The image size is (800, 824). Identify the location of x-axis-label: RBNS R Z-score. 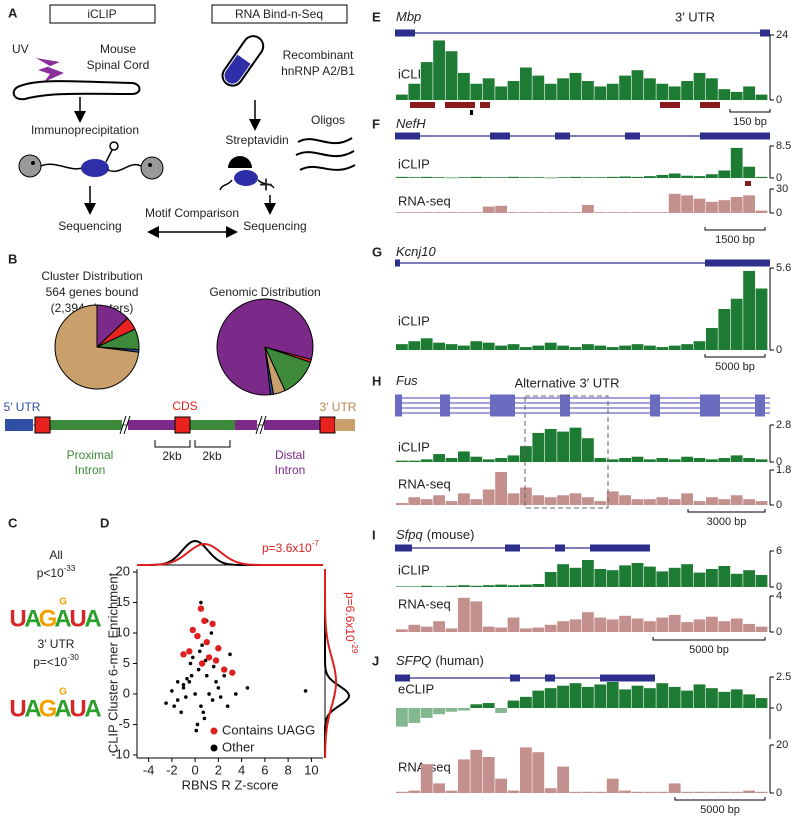
(230, 784).